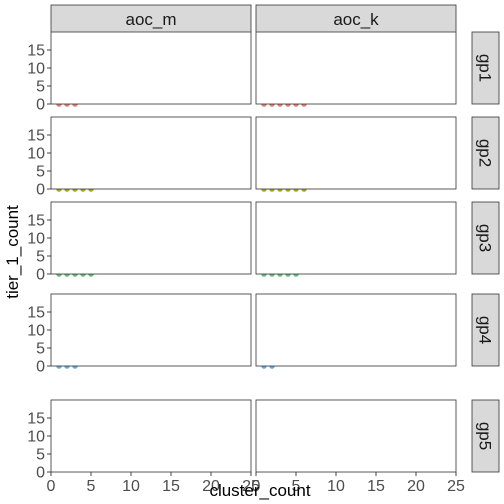  I want to click on panel-gp5-aoc_k, so click(356, 436).